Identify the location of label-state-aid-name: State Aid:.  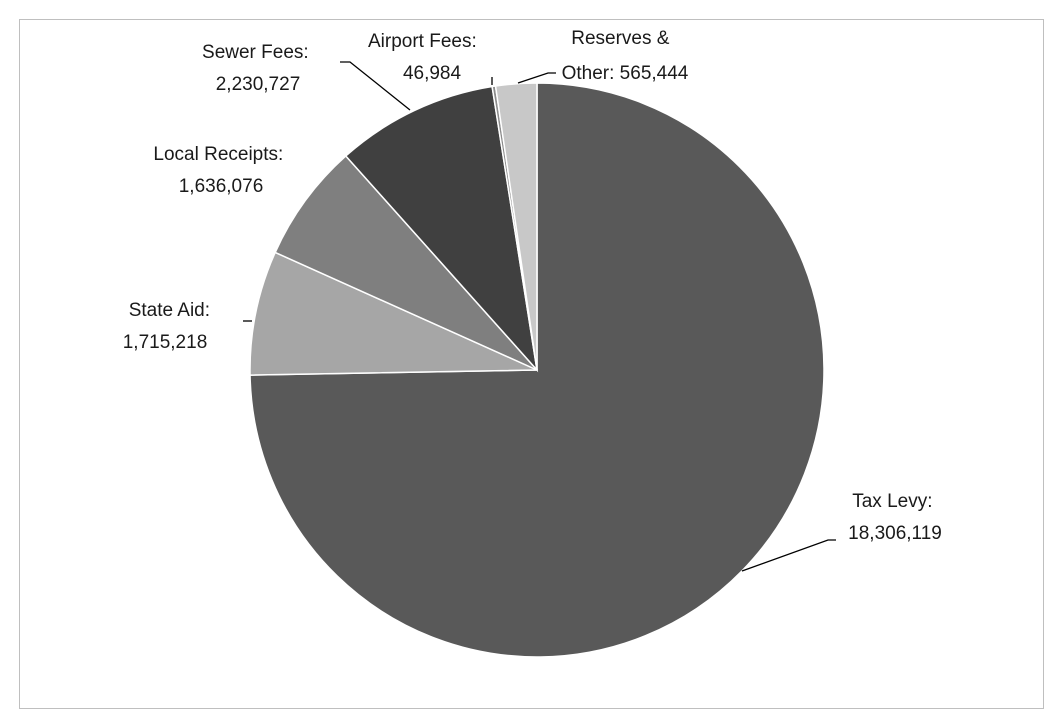
(169, 310).